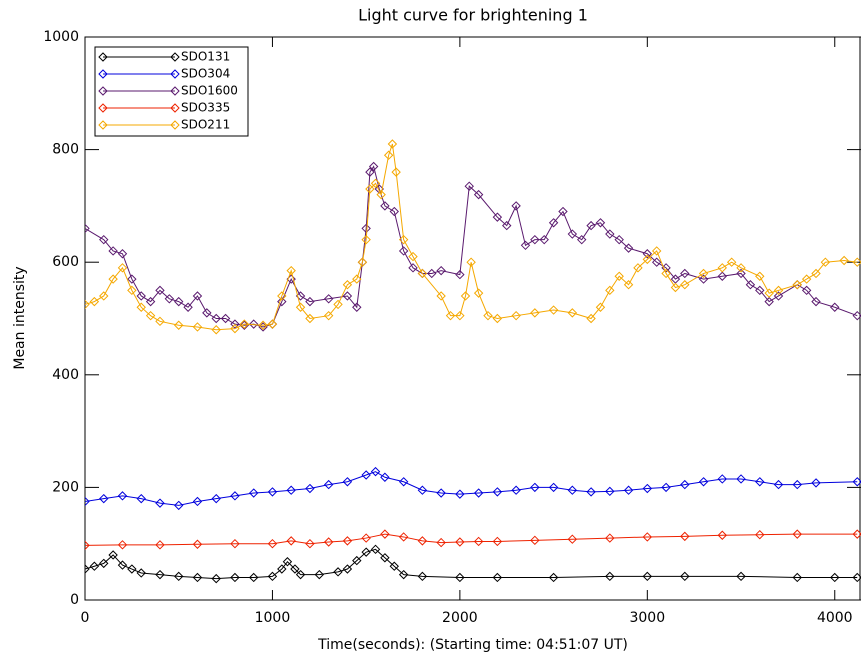  Describe the element at coordinates (65, 262) in the screenshot. I see `y-tick-label: 600` at that location.